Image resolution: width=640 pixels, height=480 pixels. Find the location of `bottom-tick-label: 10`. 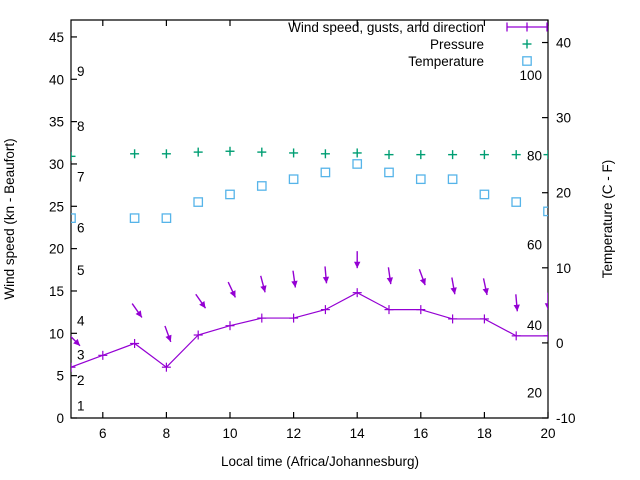

bottom-tick-label: 10 is located at coordinates (229, 433).